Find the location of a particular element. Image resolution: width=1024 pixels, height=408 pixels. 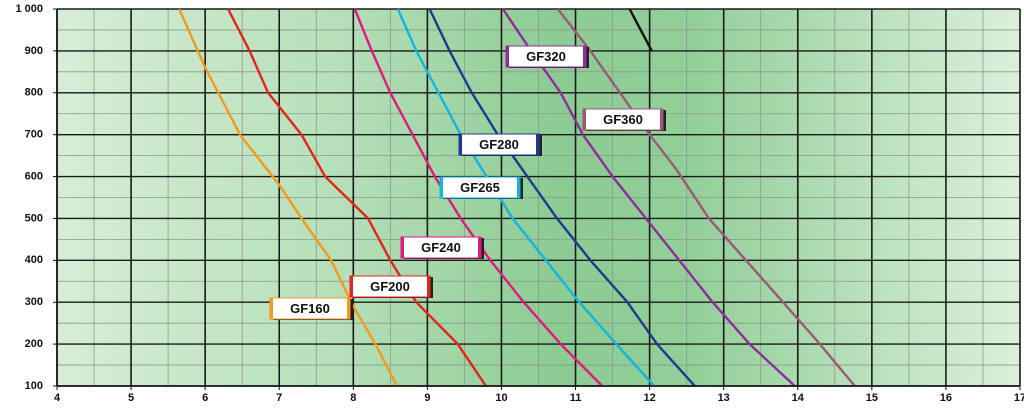

x-tick-label: 7 is located at coordinates (279, 398).